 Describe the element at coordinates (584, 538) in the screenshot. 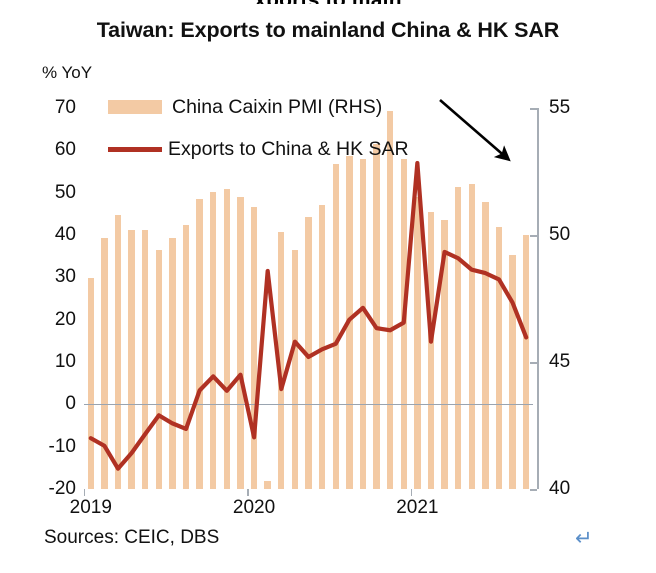

I see `return-arrow-icon: ↵` at that location.